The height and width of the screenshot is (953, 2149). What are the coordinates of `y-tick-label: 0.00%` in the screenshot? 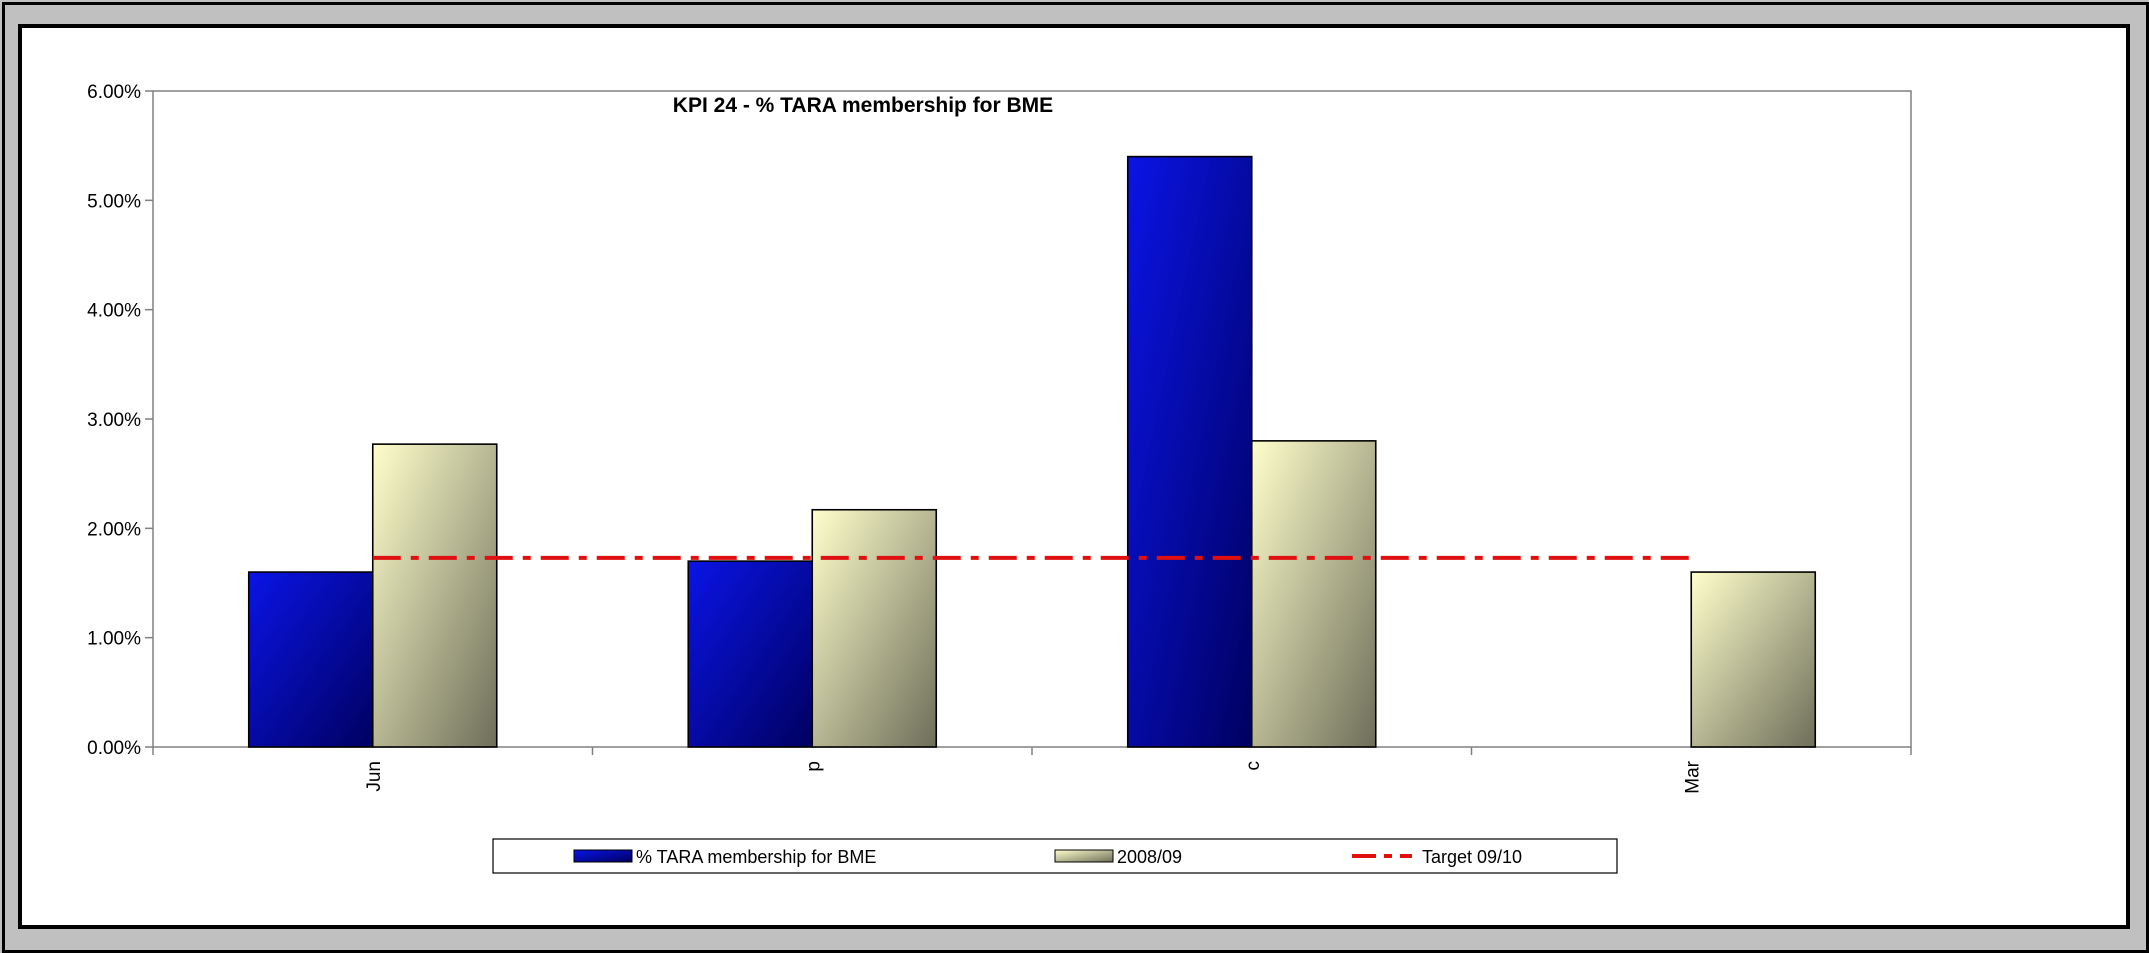 It's located at (114, 748).